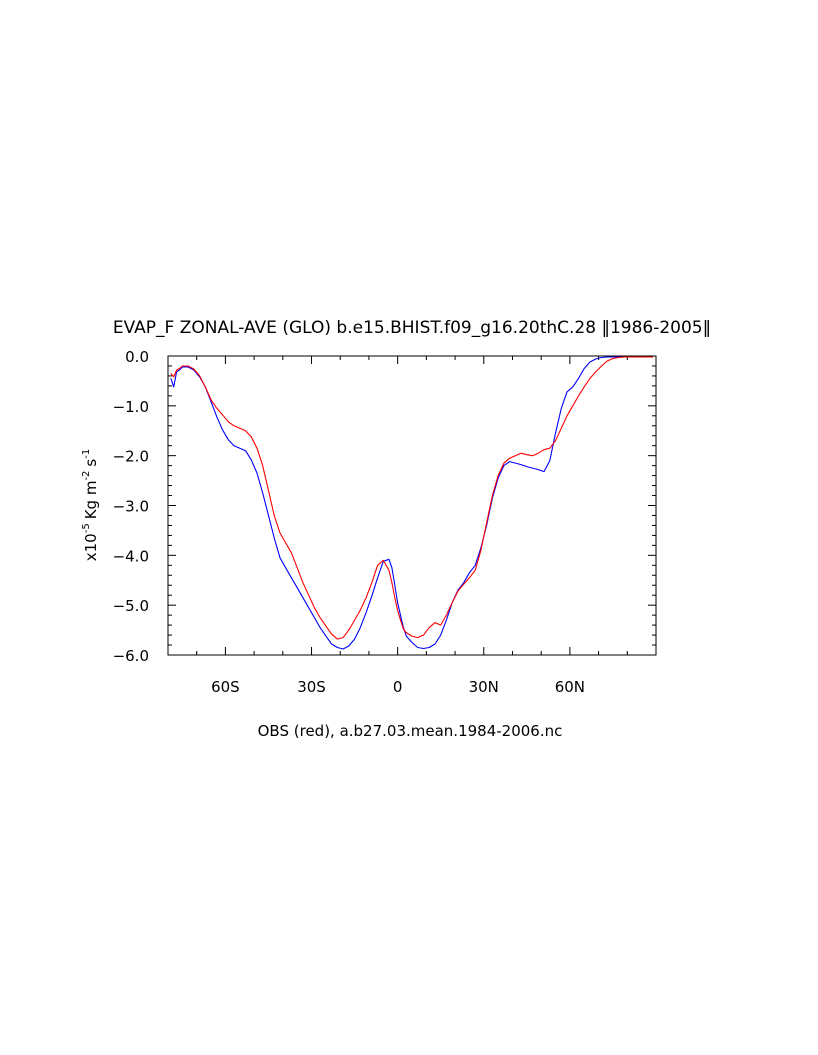 The image size is (818, 1055). What do you see at coordinates (86, 476) in the screenshot?
I see `ylabel-exp2: -2` at bounding box center [86, 476].